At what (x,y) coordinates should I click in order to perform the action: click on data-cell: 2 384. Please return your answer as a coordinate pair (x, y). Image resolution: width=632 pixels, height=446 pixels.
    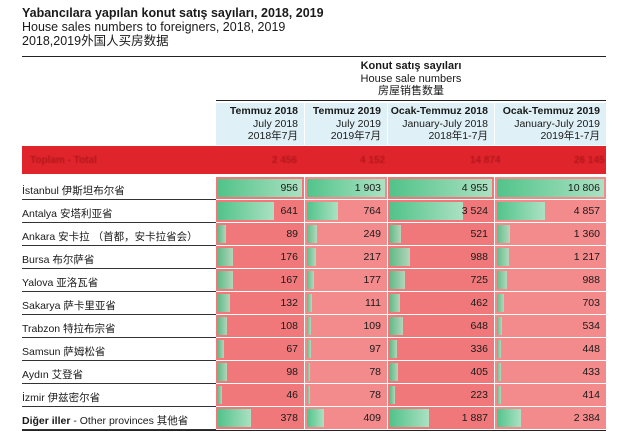
    Looking at the image, I should click on (550, 418).